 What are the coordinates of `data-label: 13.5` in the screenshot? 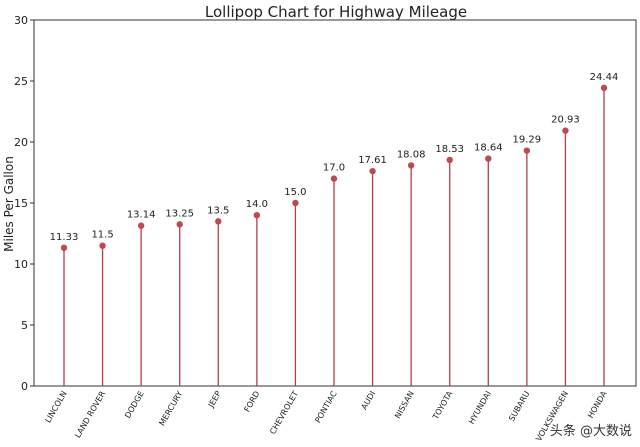 It's located at (218, 210).